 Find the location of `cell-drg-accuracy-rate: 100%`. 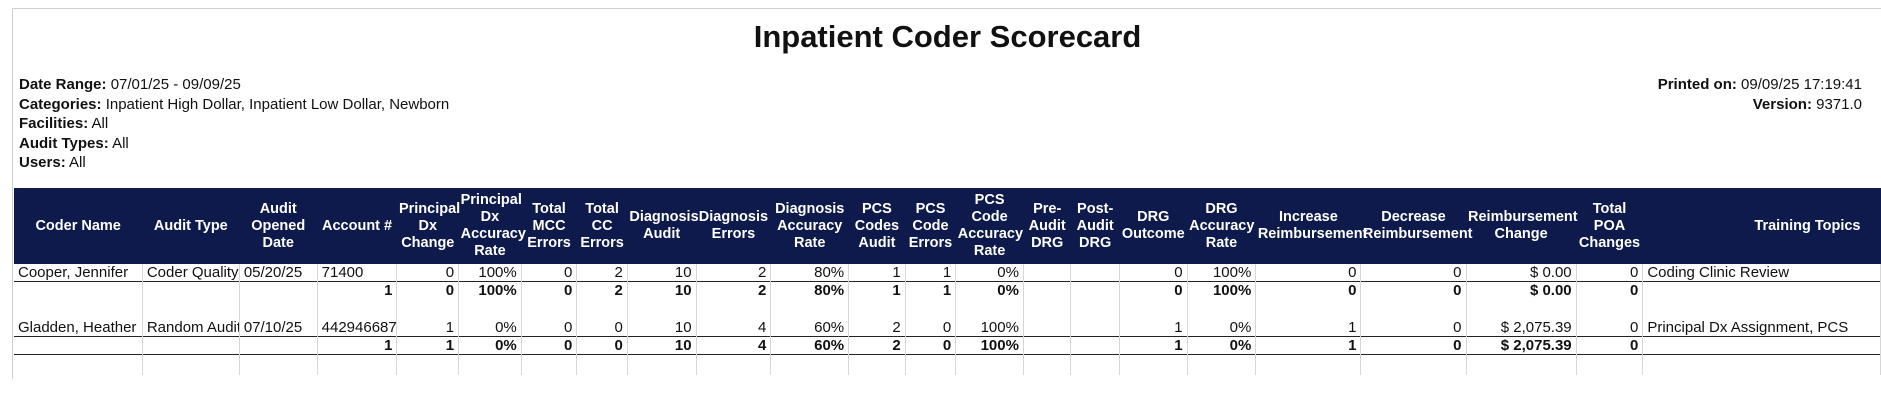

cell-drg-accuracy-rate: 100% is located at coordinates (1222, 290).